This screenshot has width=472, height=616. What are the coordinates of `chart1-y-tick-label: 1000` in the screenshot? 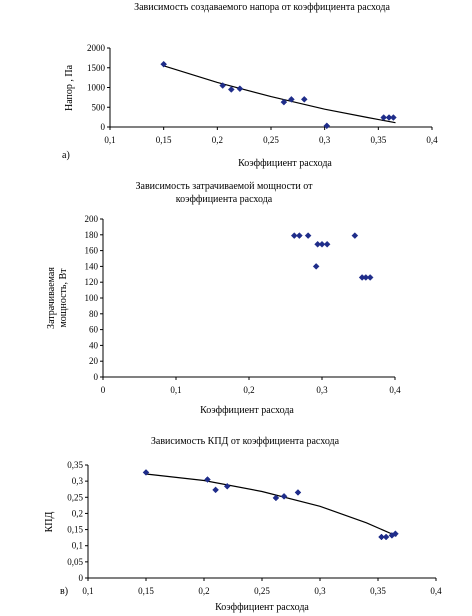 It's located at (96, 88).